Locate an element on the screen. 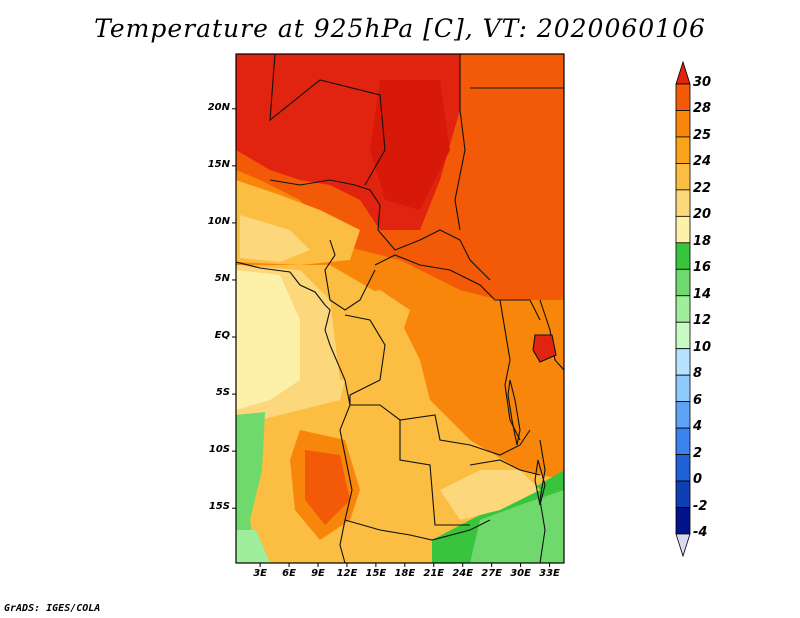 Image resolution: width=800 pixels, height=618 pixels. colorbar-label: 20 is located at coordinates (702, 215).